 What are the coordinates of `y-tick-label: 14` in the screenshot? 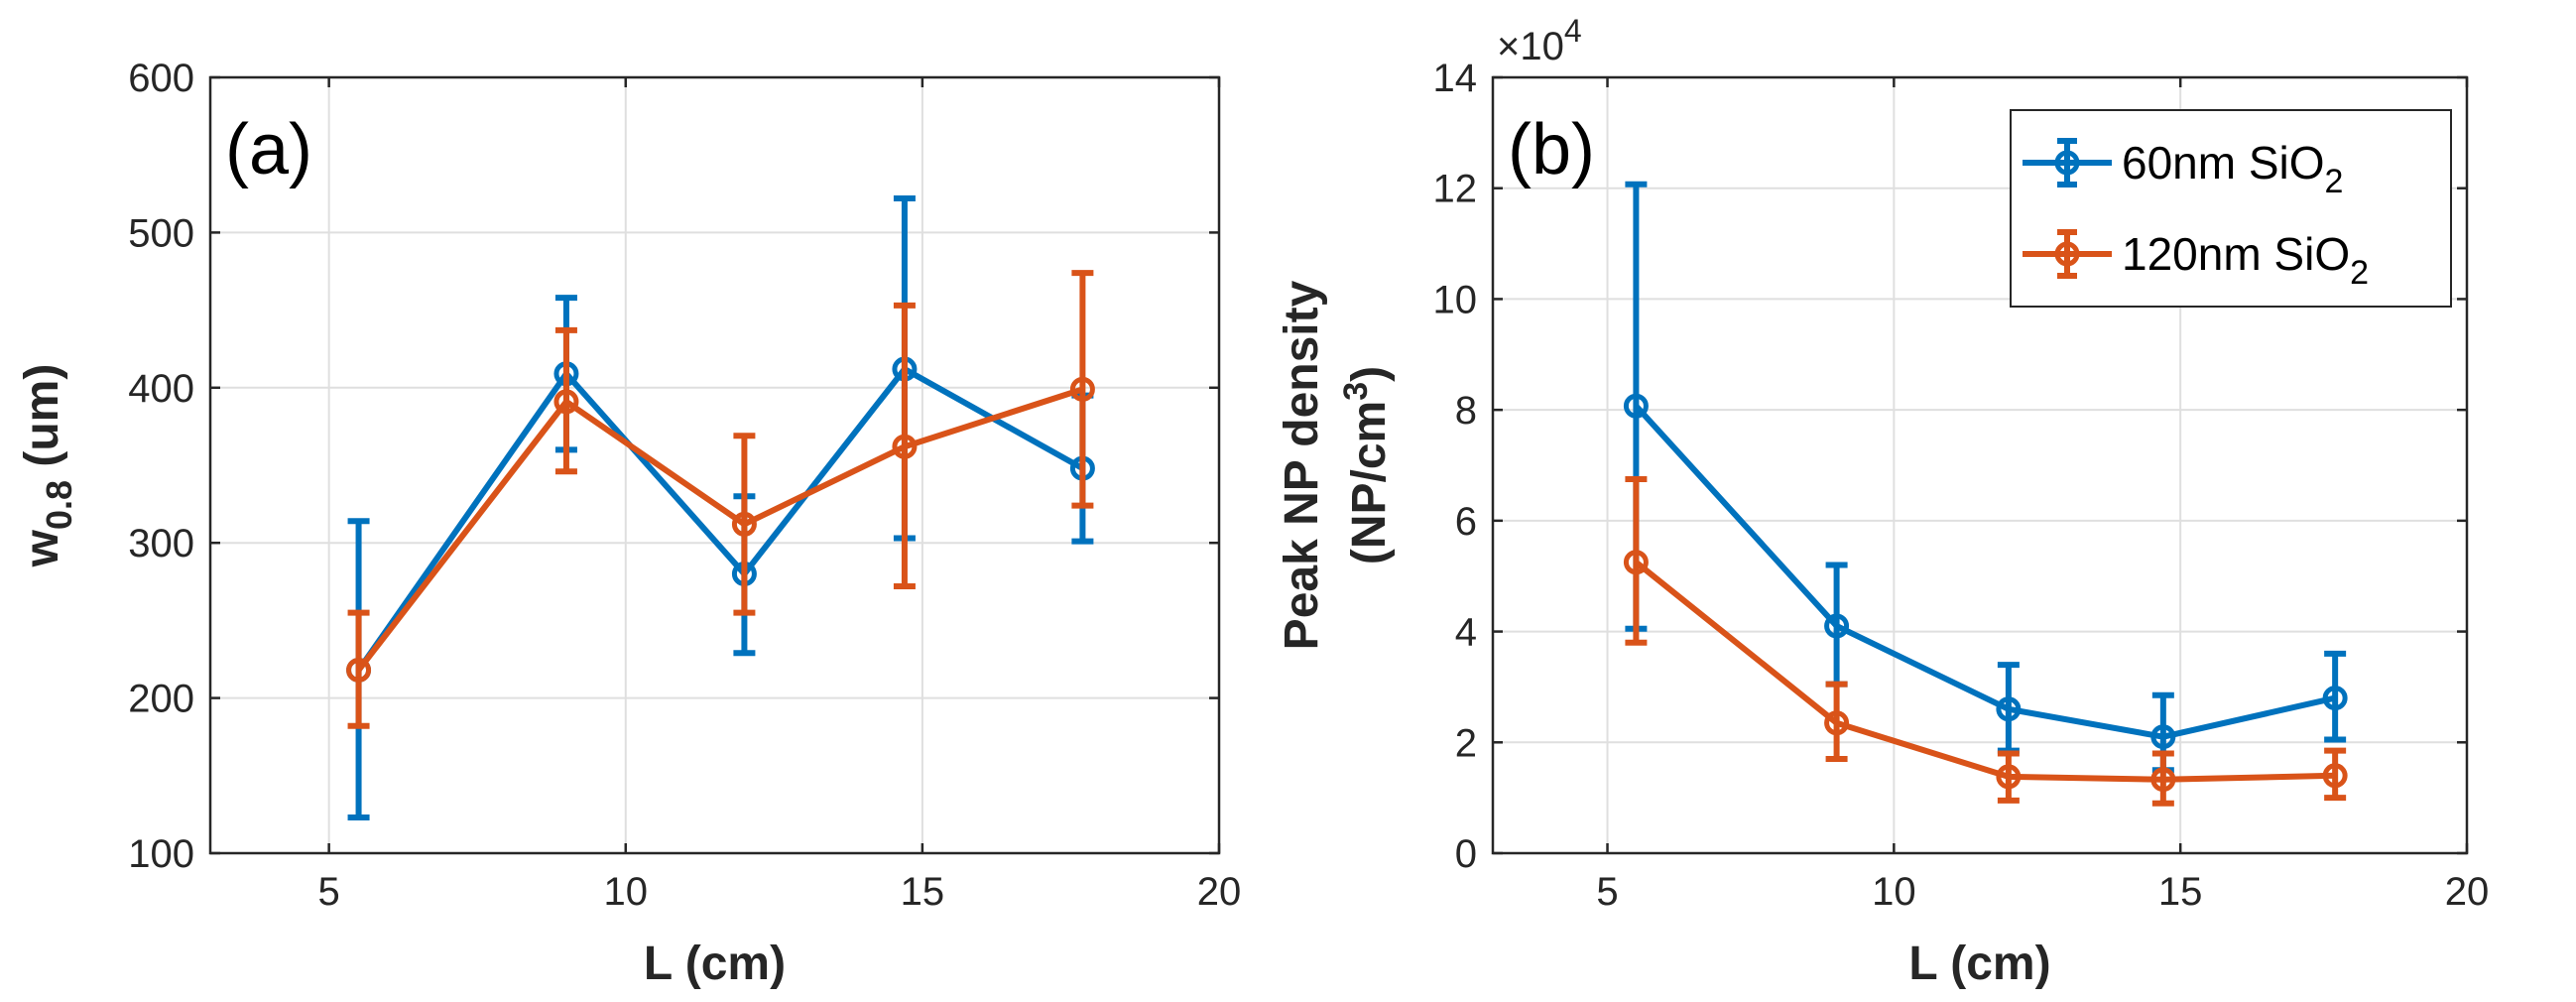 It's located at (1455, 78).